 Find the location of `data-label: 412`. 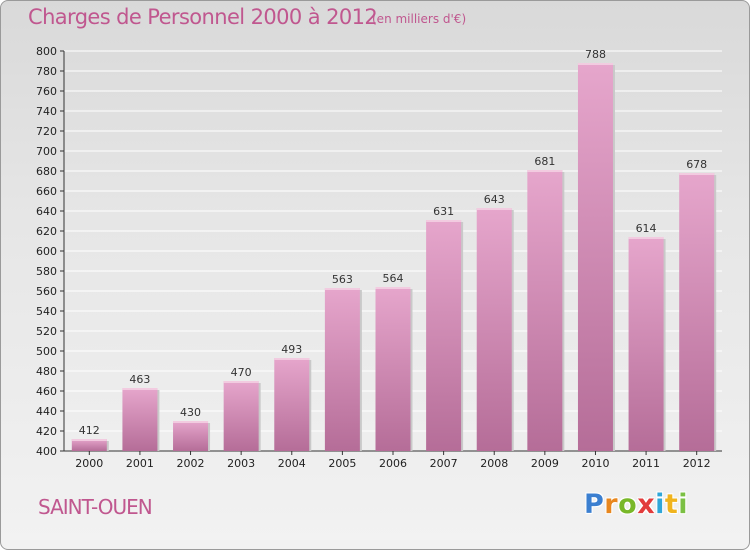

data-label: 412 is located at coordinates (89, 430).